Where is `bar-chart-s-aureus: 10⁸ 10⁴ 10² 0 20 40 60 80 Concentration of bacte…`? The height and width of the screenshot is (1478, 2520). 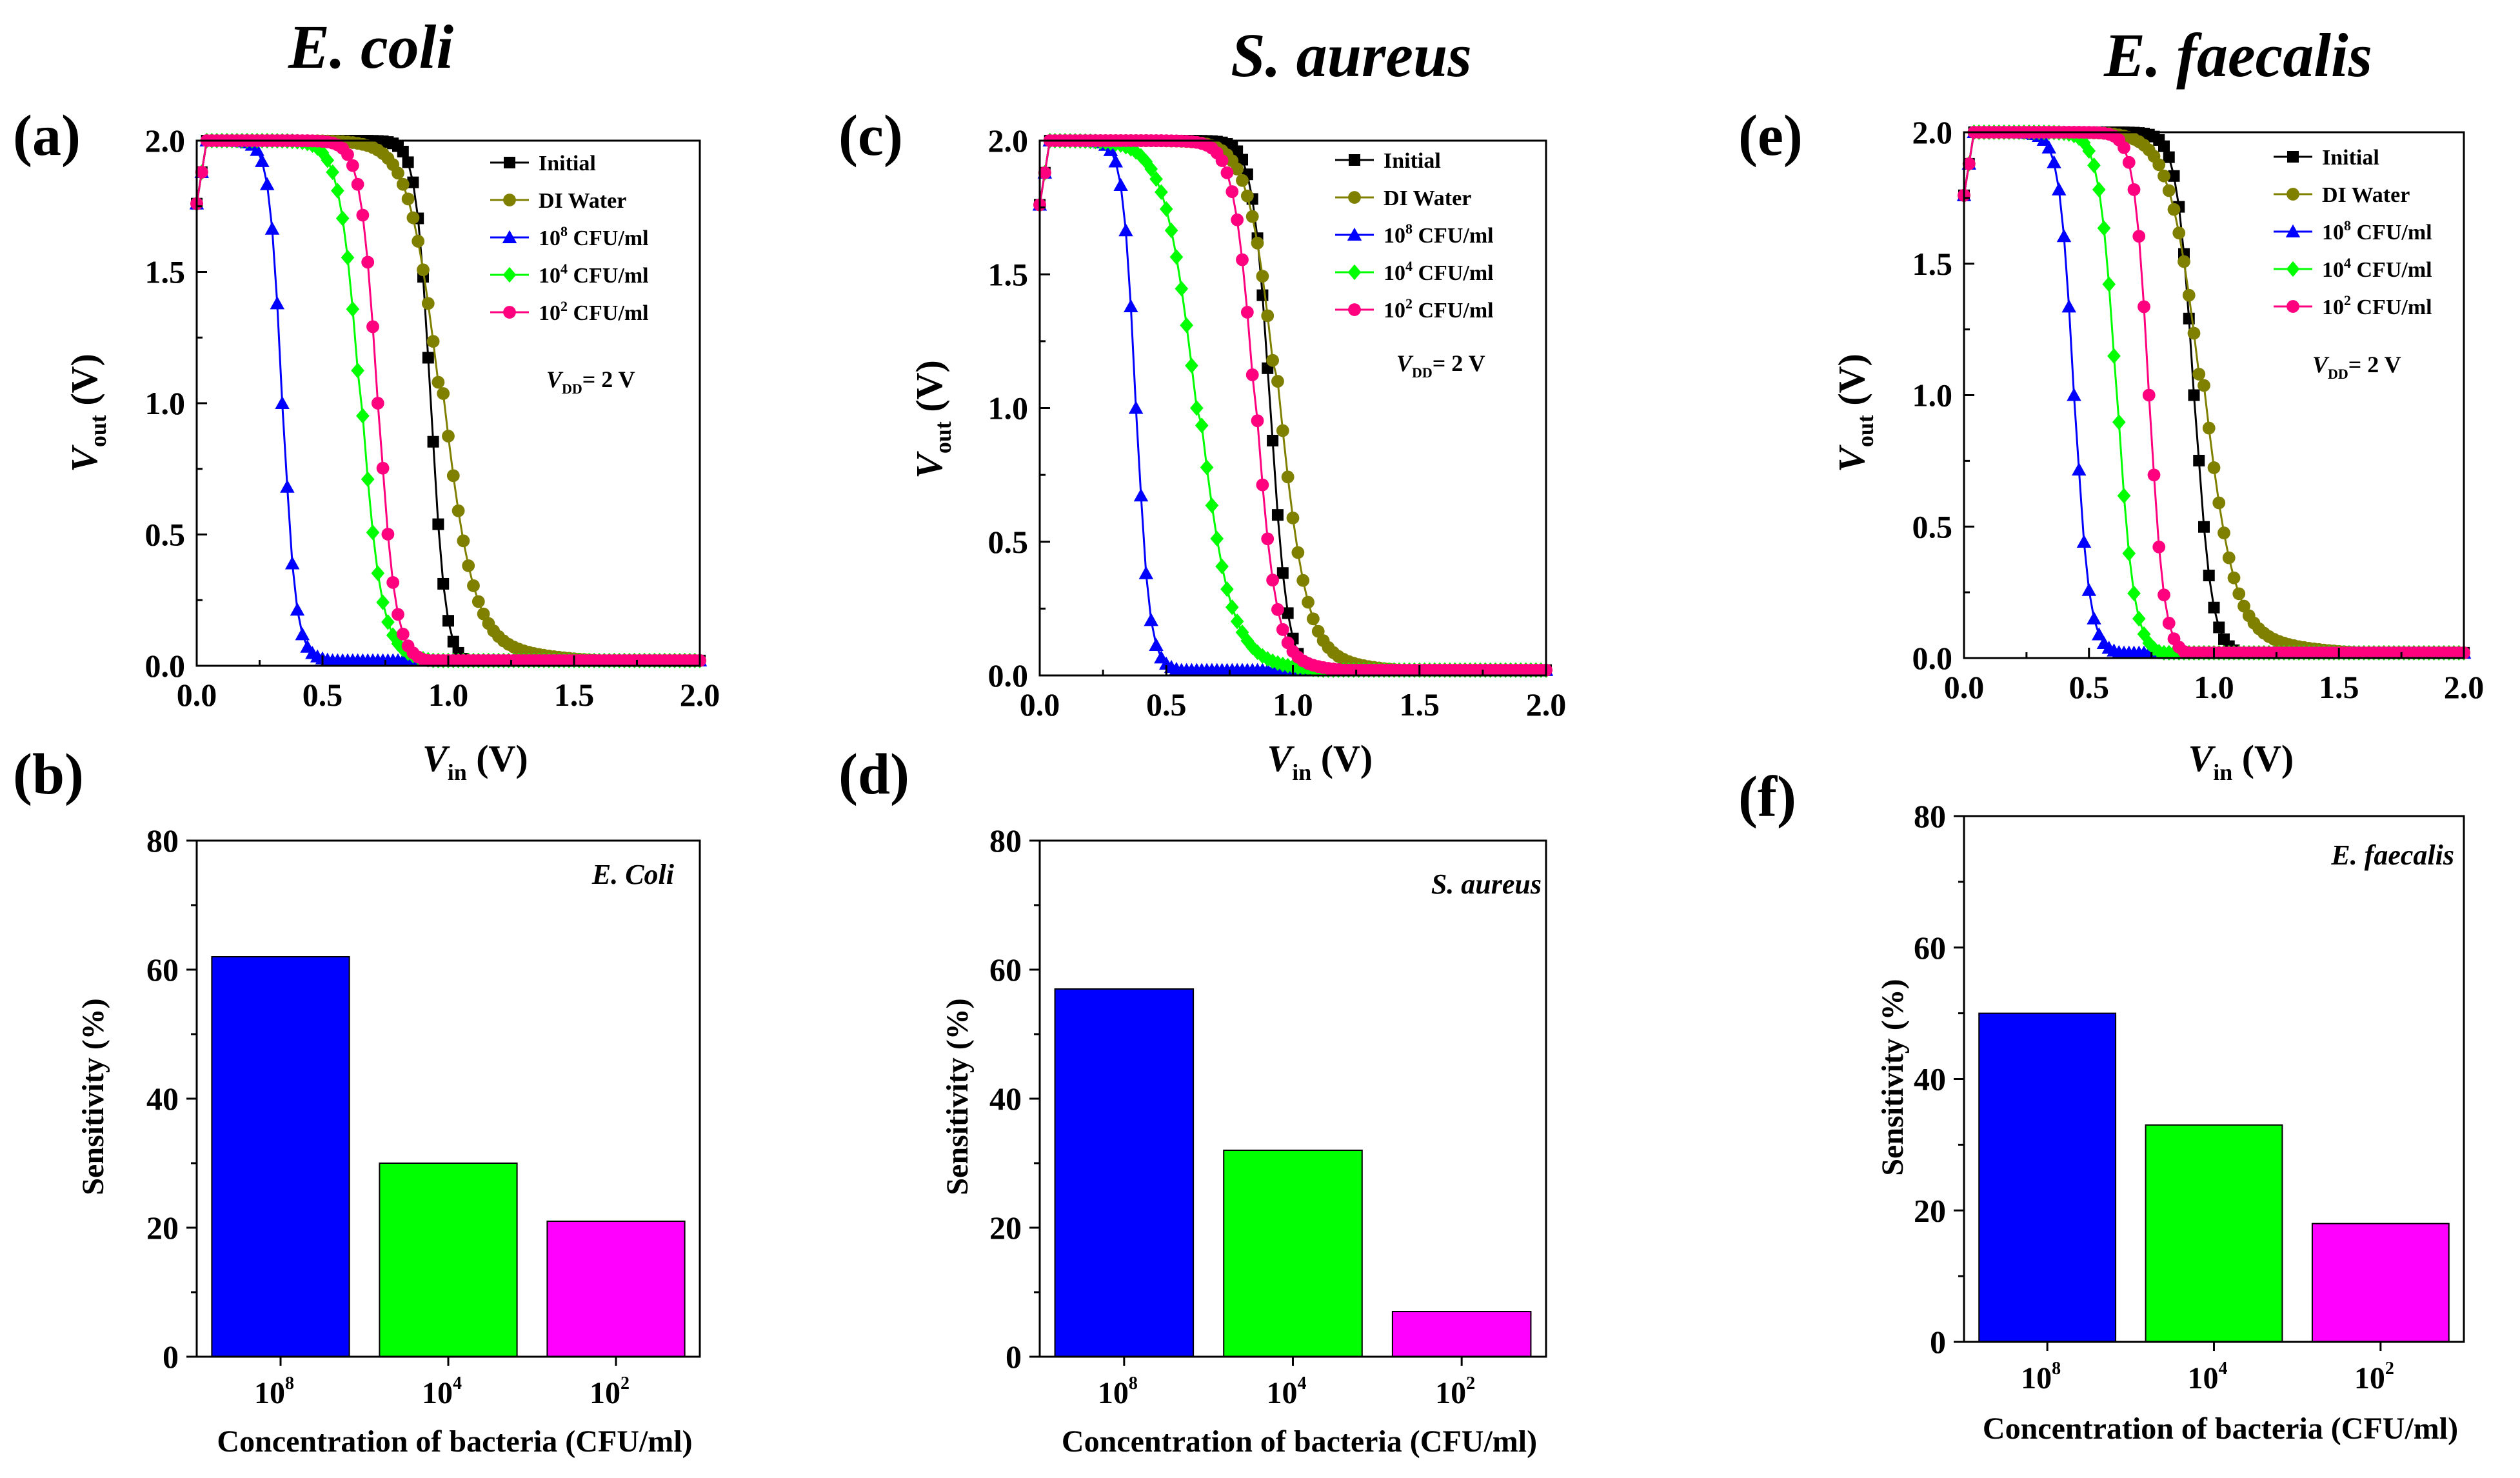
bar-chart-s-aureus: 10⁸ 10⁴ 10² 0 20 40 60 80 Concentration of bacte… is located at coordinates (1243, 1141).